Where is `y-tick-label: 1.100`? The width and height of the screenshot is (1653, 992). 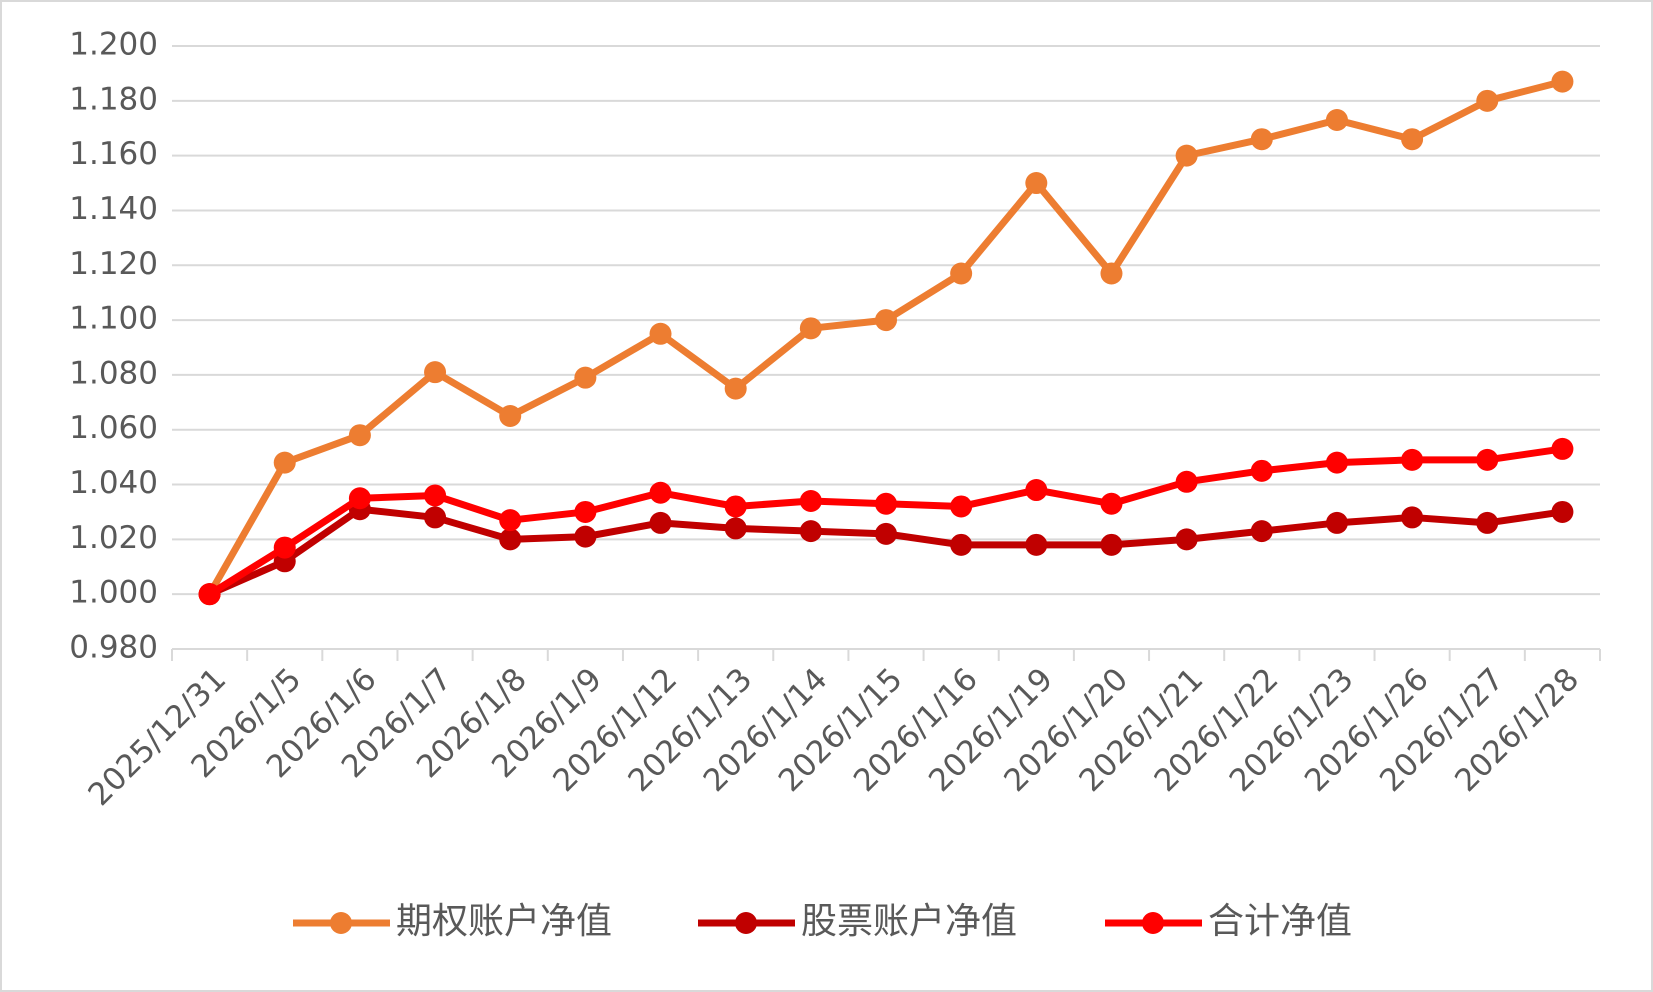
y-tick-label: 1.100 is located at coordinates (113, 319).